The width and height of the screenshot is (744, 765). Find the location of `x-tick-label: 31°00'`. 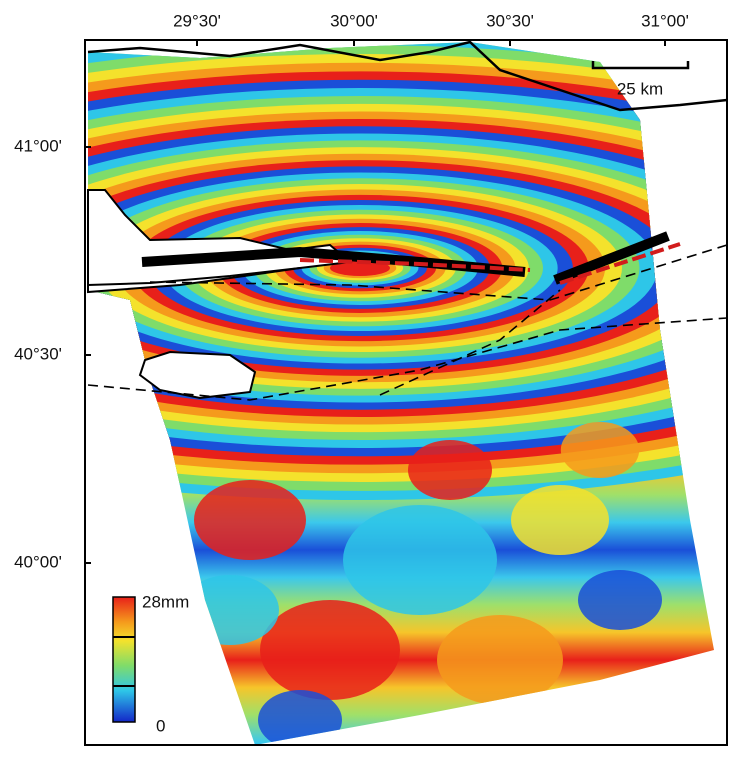

x-tick-label: 31°00' is located at coordinates (665, 20).